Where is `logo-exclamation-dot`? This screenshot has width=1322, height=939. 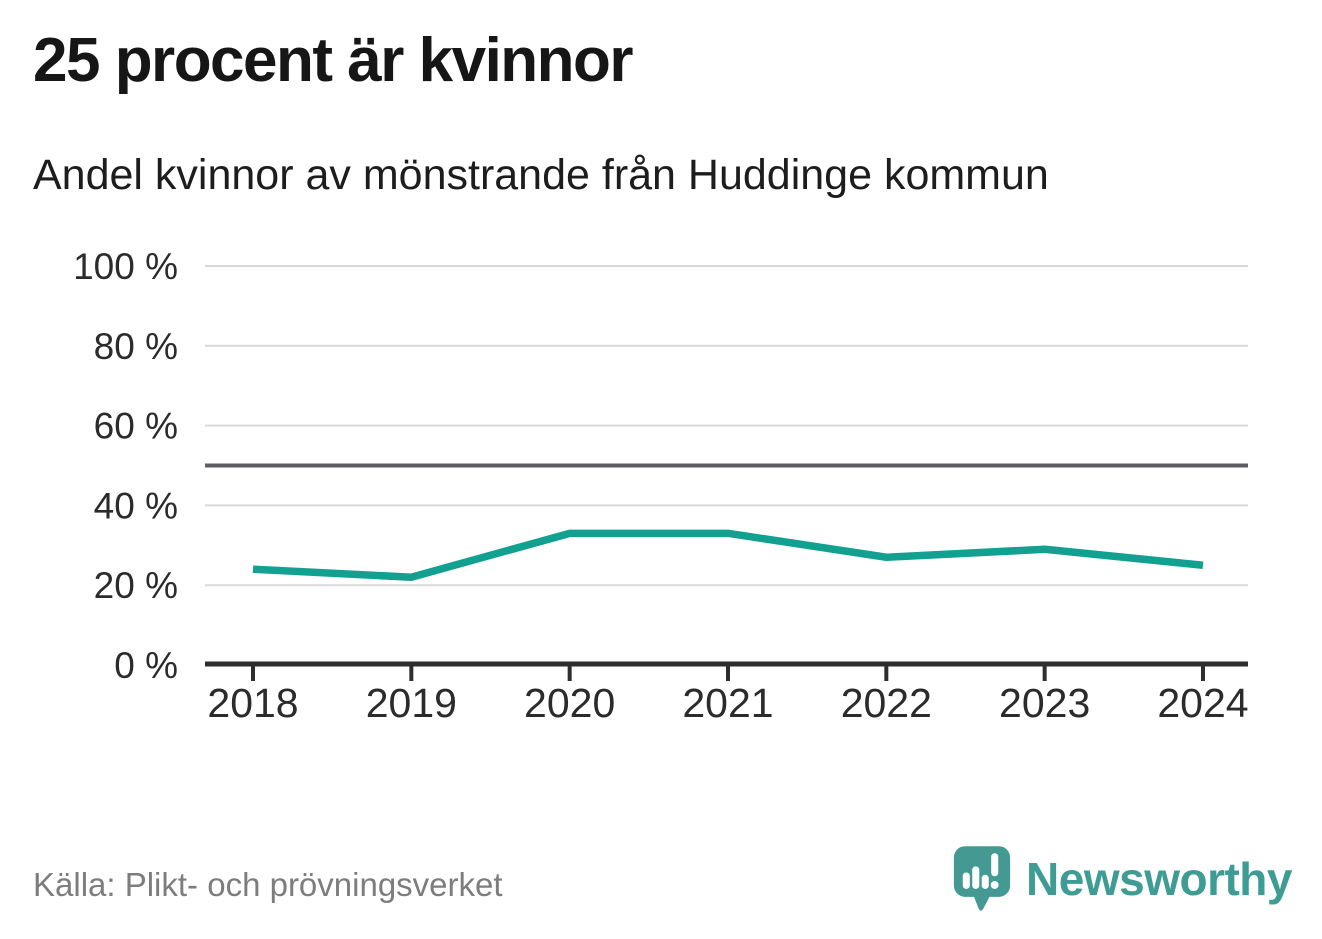
logo-exclamation-dot is located at coordinates (994, 884).